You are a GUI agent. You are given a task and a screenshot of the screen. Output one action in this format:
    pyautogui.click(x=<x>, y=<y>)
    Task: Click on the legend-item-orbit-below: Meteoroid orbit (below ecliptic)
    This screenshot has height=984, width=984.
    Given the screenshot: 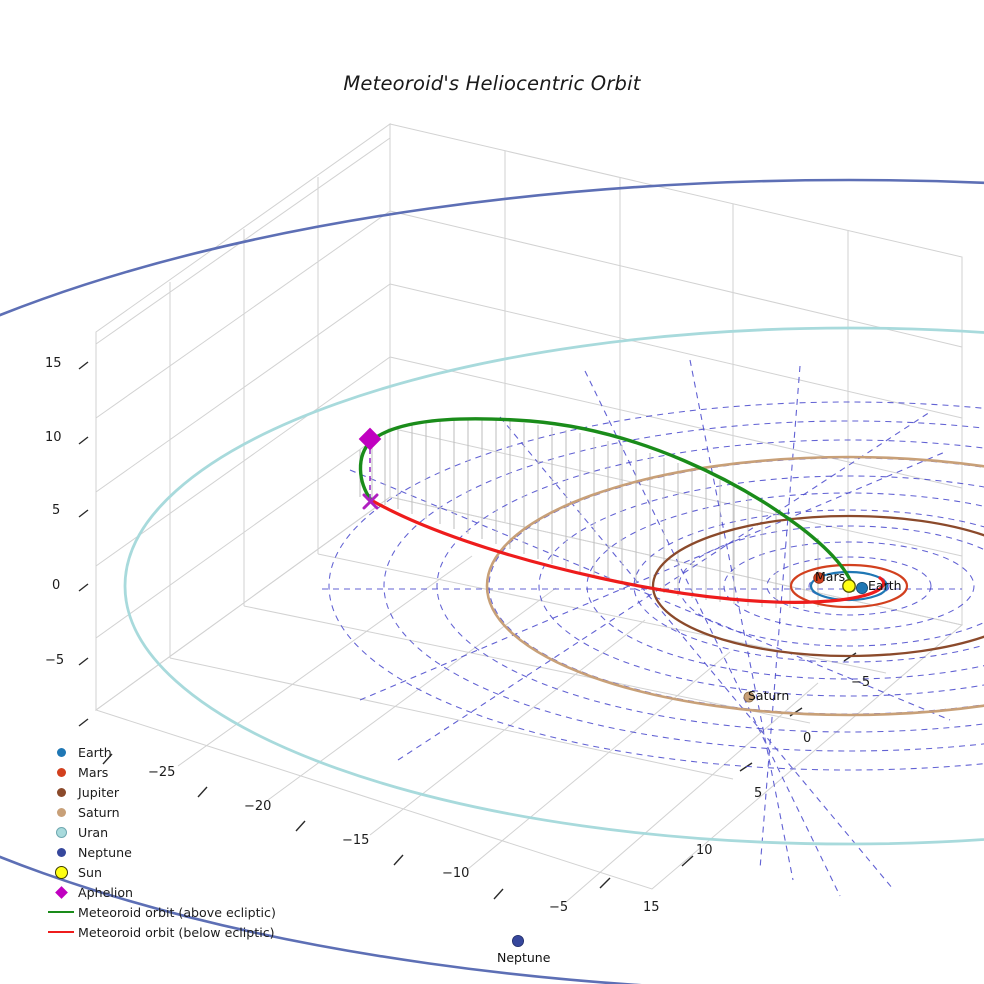 What is the action you would take?
    pyautogui.click(x=169, y=932)
    